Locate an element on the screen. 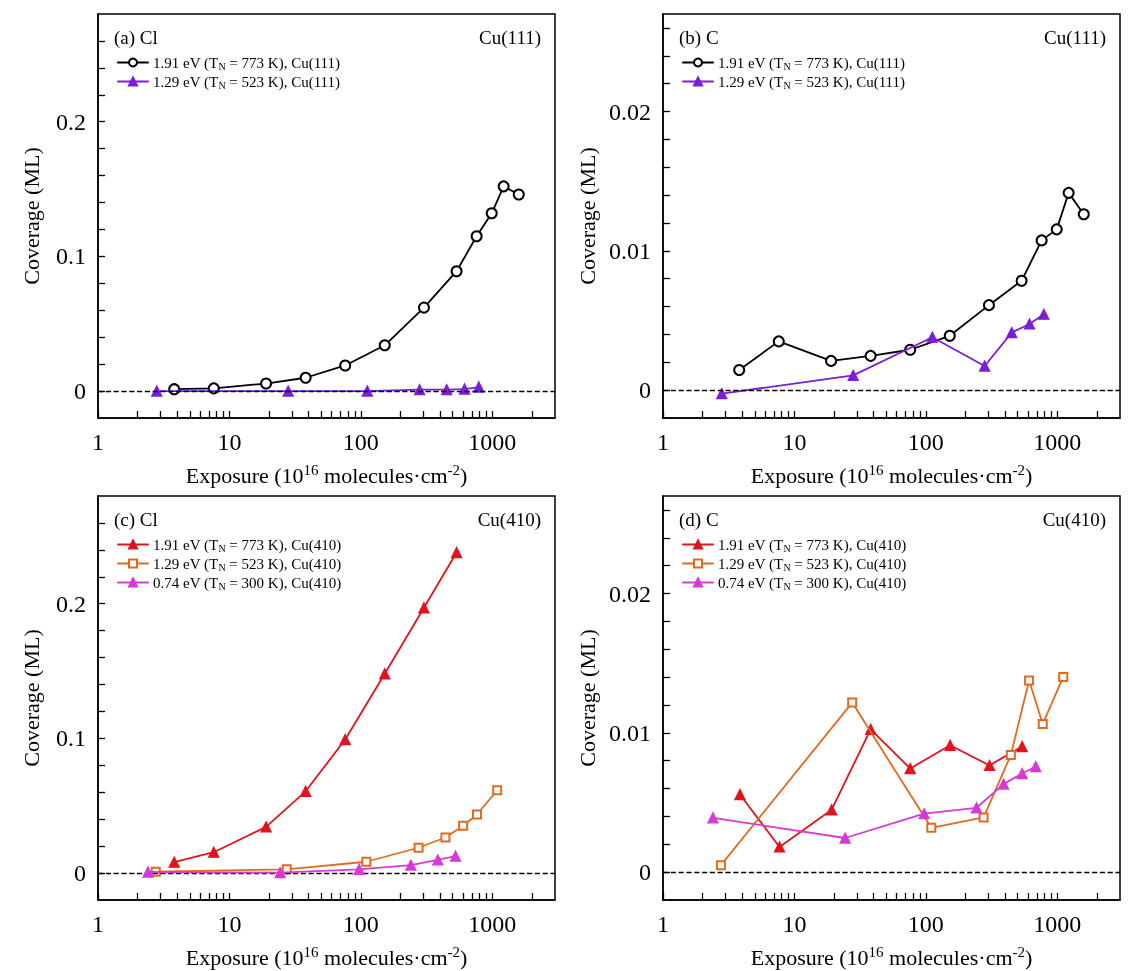 The width and height of the screenshot is (1145, 971). annotation: (c) Cl is located at coordinates (136, 520).